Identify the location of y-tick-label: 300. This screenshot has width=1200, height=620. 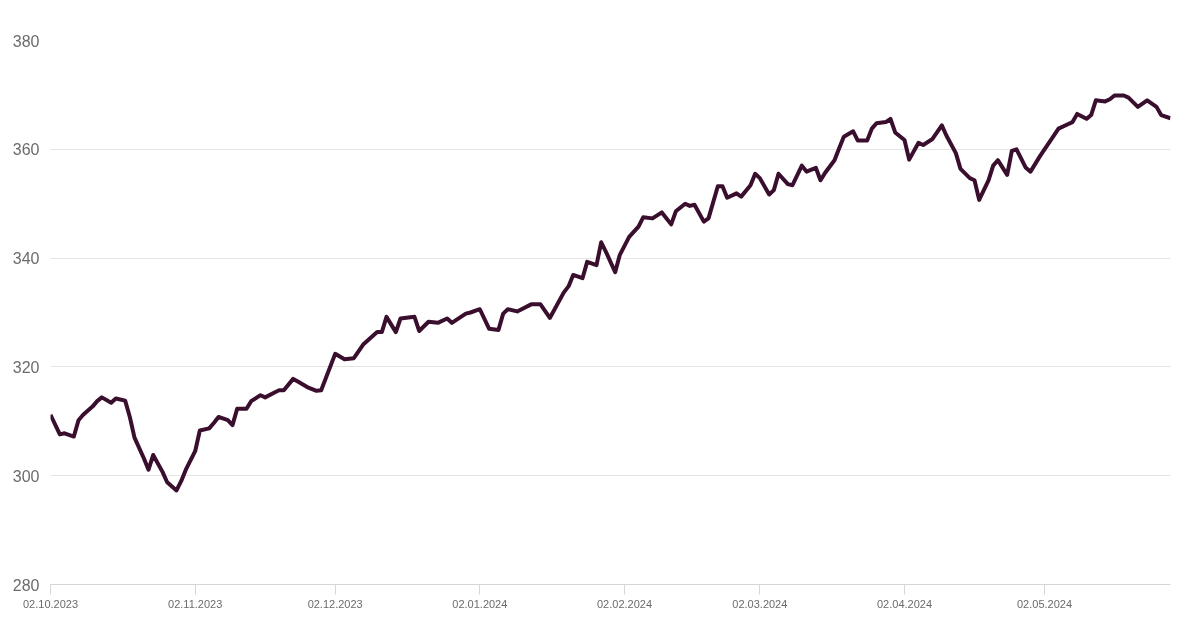
(26, 476).